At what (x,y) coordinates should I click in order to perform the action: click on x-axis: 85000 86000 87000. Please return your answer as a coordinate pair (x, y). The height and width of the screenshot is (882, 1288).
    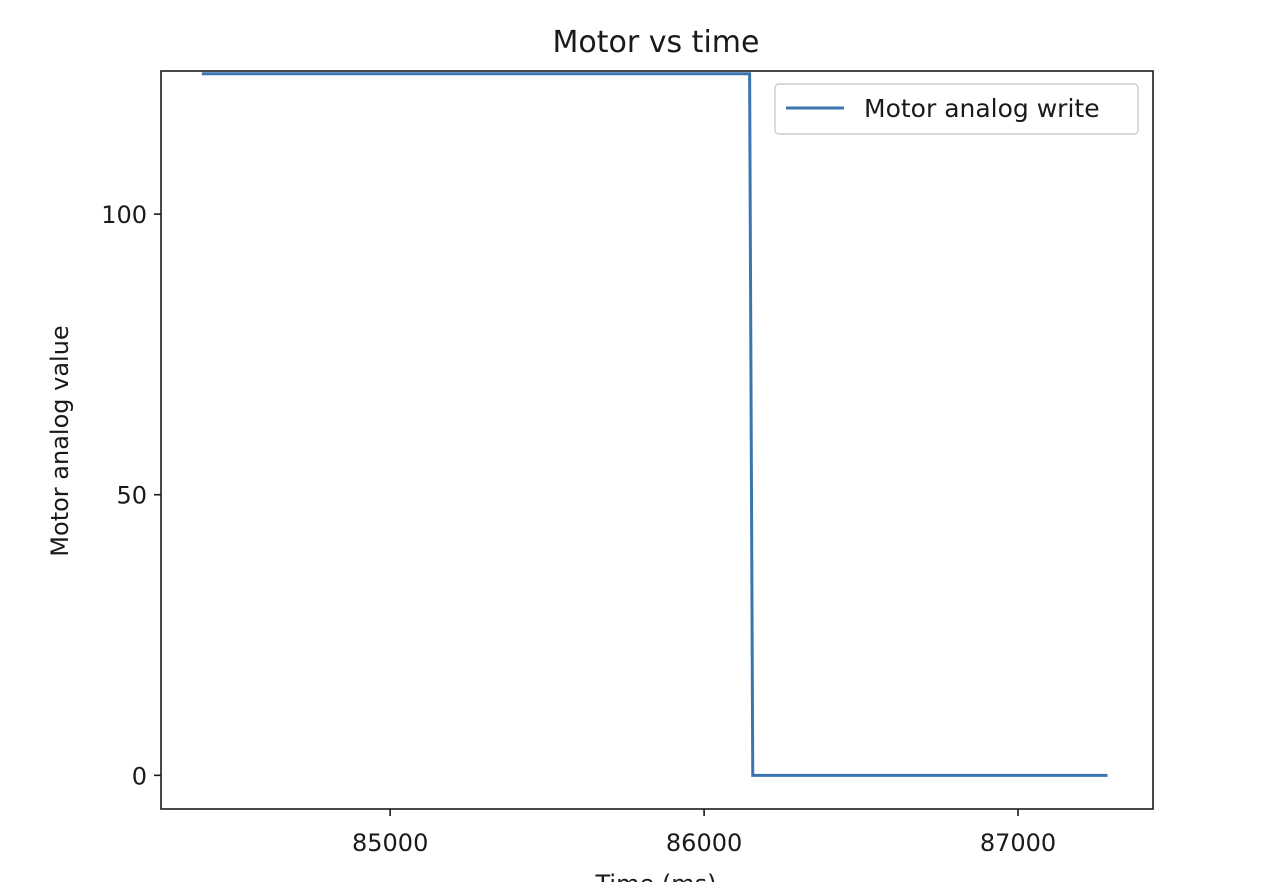
    Looking at the image, I should click on (704, 833).